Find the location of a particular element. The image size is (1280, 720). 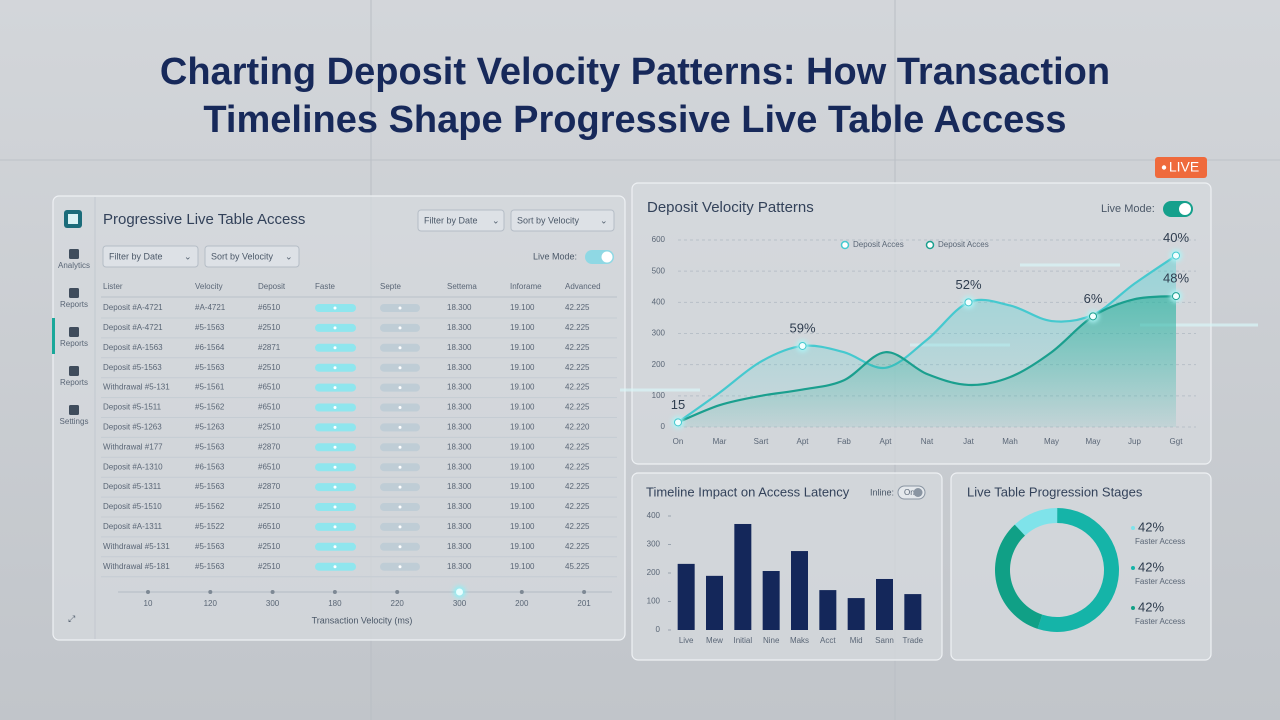

chart-title: Timeline Impact on Access Latency is located at coordinates (748, 491).